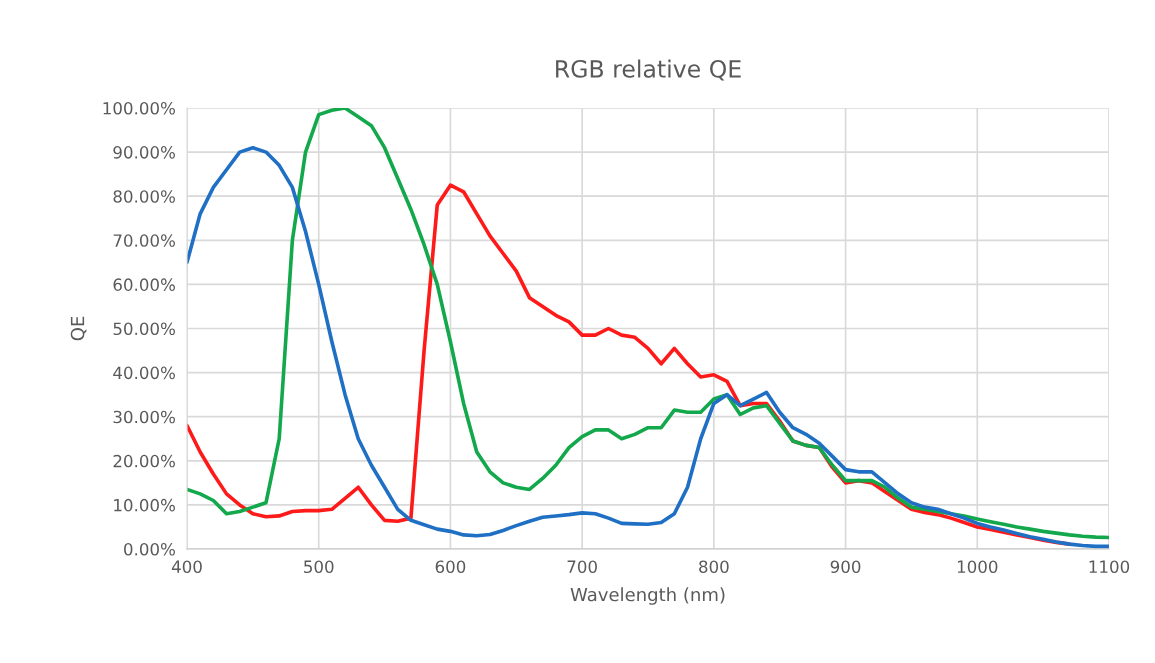 This screenshot has height=663, width=1155. I want to click on x-tick-label: 400, so click(186, 567).